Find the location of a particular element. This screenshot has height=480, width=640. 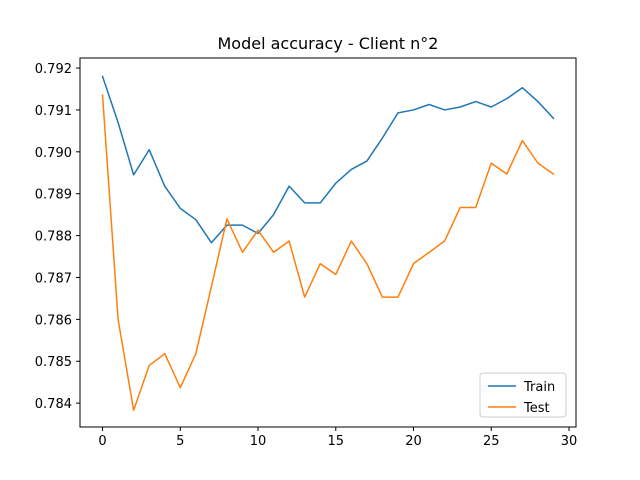

y-tick-label: 0.790 is located at coordinates (53, 153).